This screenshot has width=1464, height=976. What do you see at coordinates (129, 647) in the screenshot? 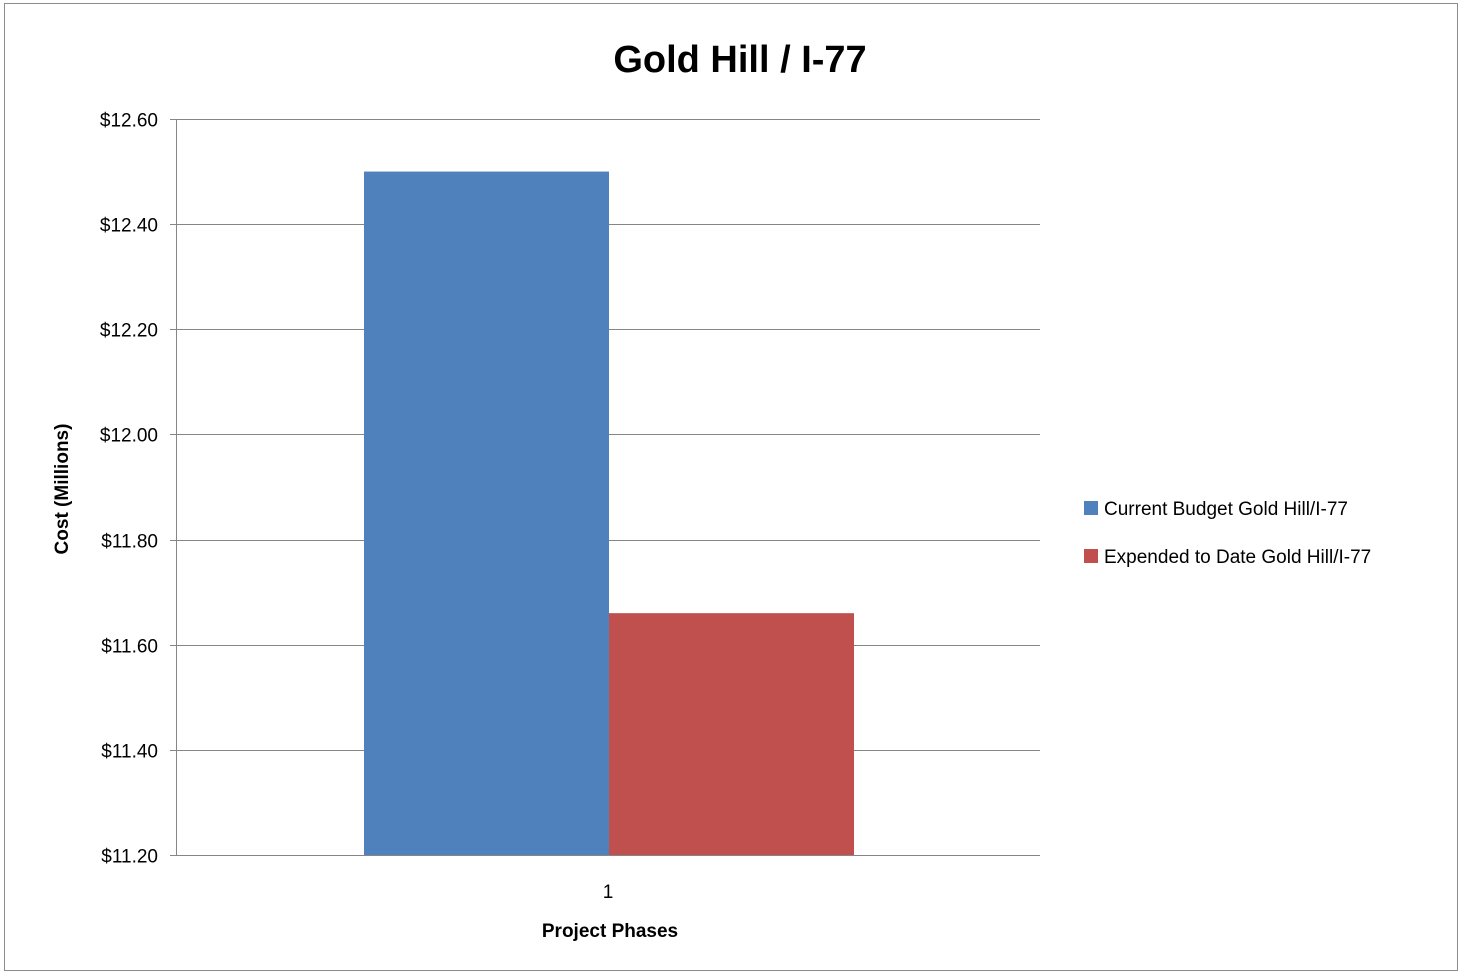
I see `y-tick-label: $11.60` at bounding box center [129, 647].